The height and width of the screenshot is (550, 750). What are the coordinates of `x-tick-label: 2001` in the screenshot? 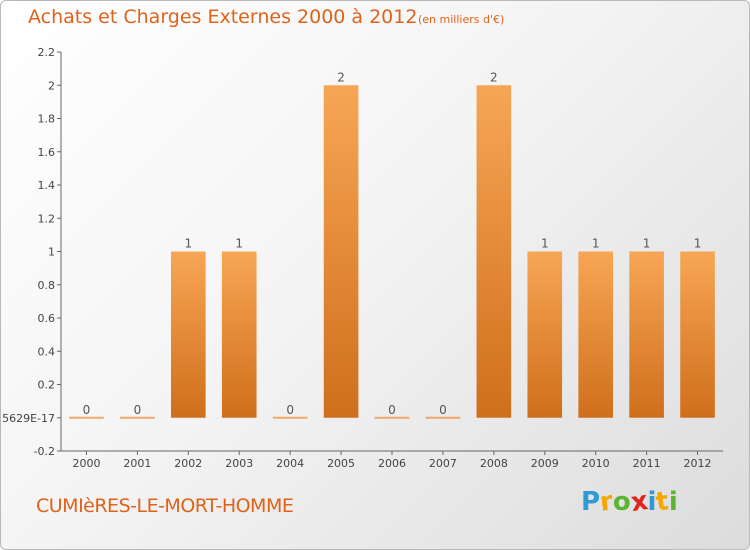 It's located at (137, 463).